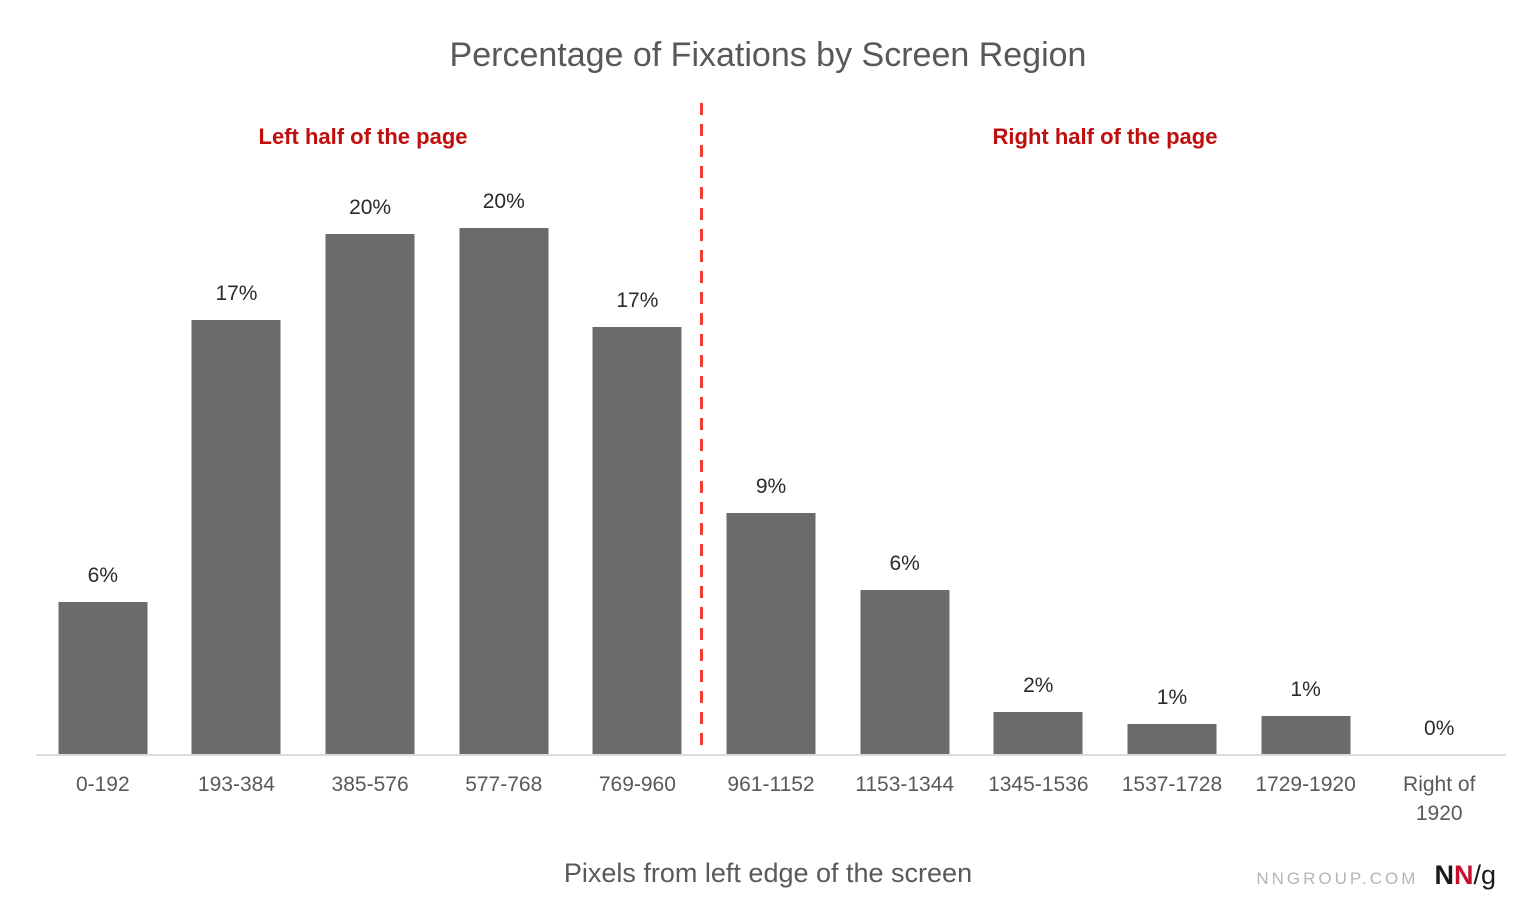  Describe the element at coordinates (102, 784) in the screenshot. I see `category-label: 0-192` at that location.